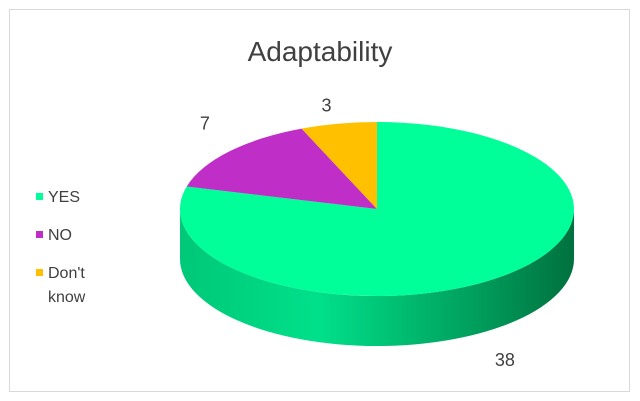 This screenshot has width=640, height=401. What do you see at coordinates (281, 168) in the screenshot?
I see `pie-slice-no` at bounding box center [281, 168].